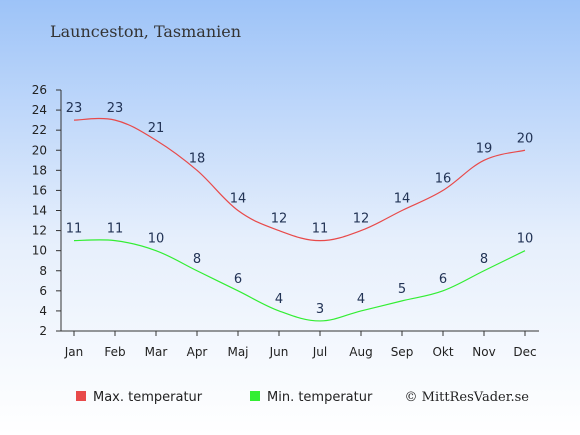 This screenshot has height=435, width=580. I want to click on data-label-max: 20, so click(525, 138).